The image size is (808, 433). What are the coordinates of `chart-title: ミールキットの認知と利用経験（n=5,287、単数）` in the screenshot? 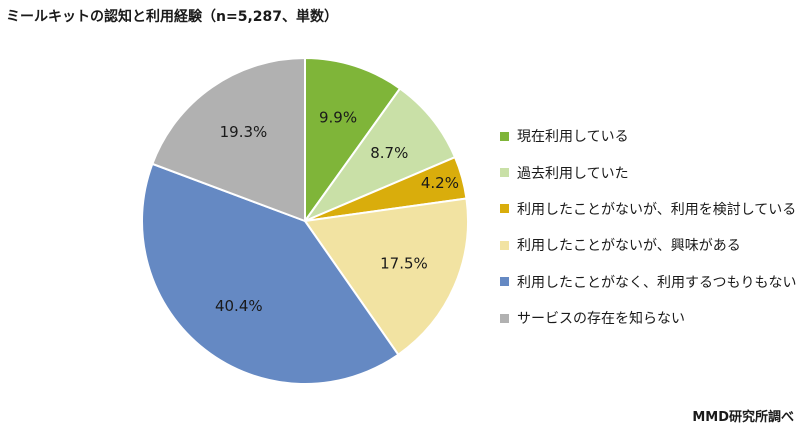 It's located at (172, 17).